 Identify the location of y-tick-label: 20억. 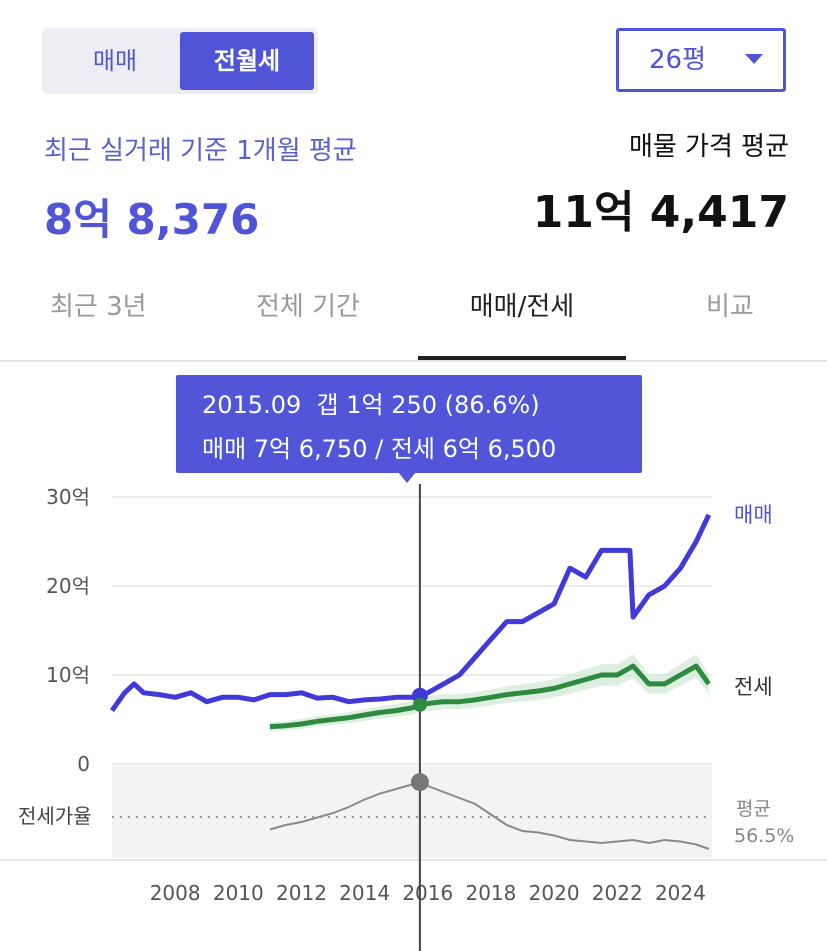
(68, 586).